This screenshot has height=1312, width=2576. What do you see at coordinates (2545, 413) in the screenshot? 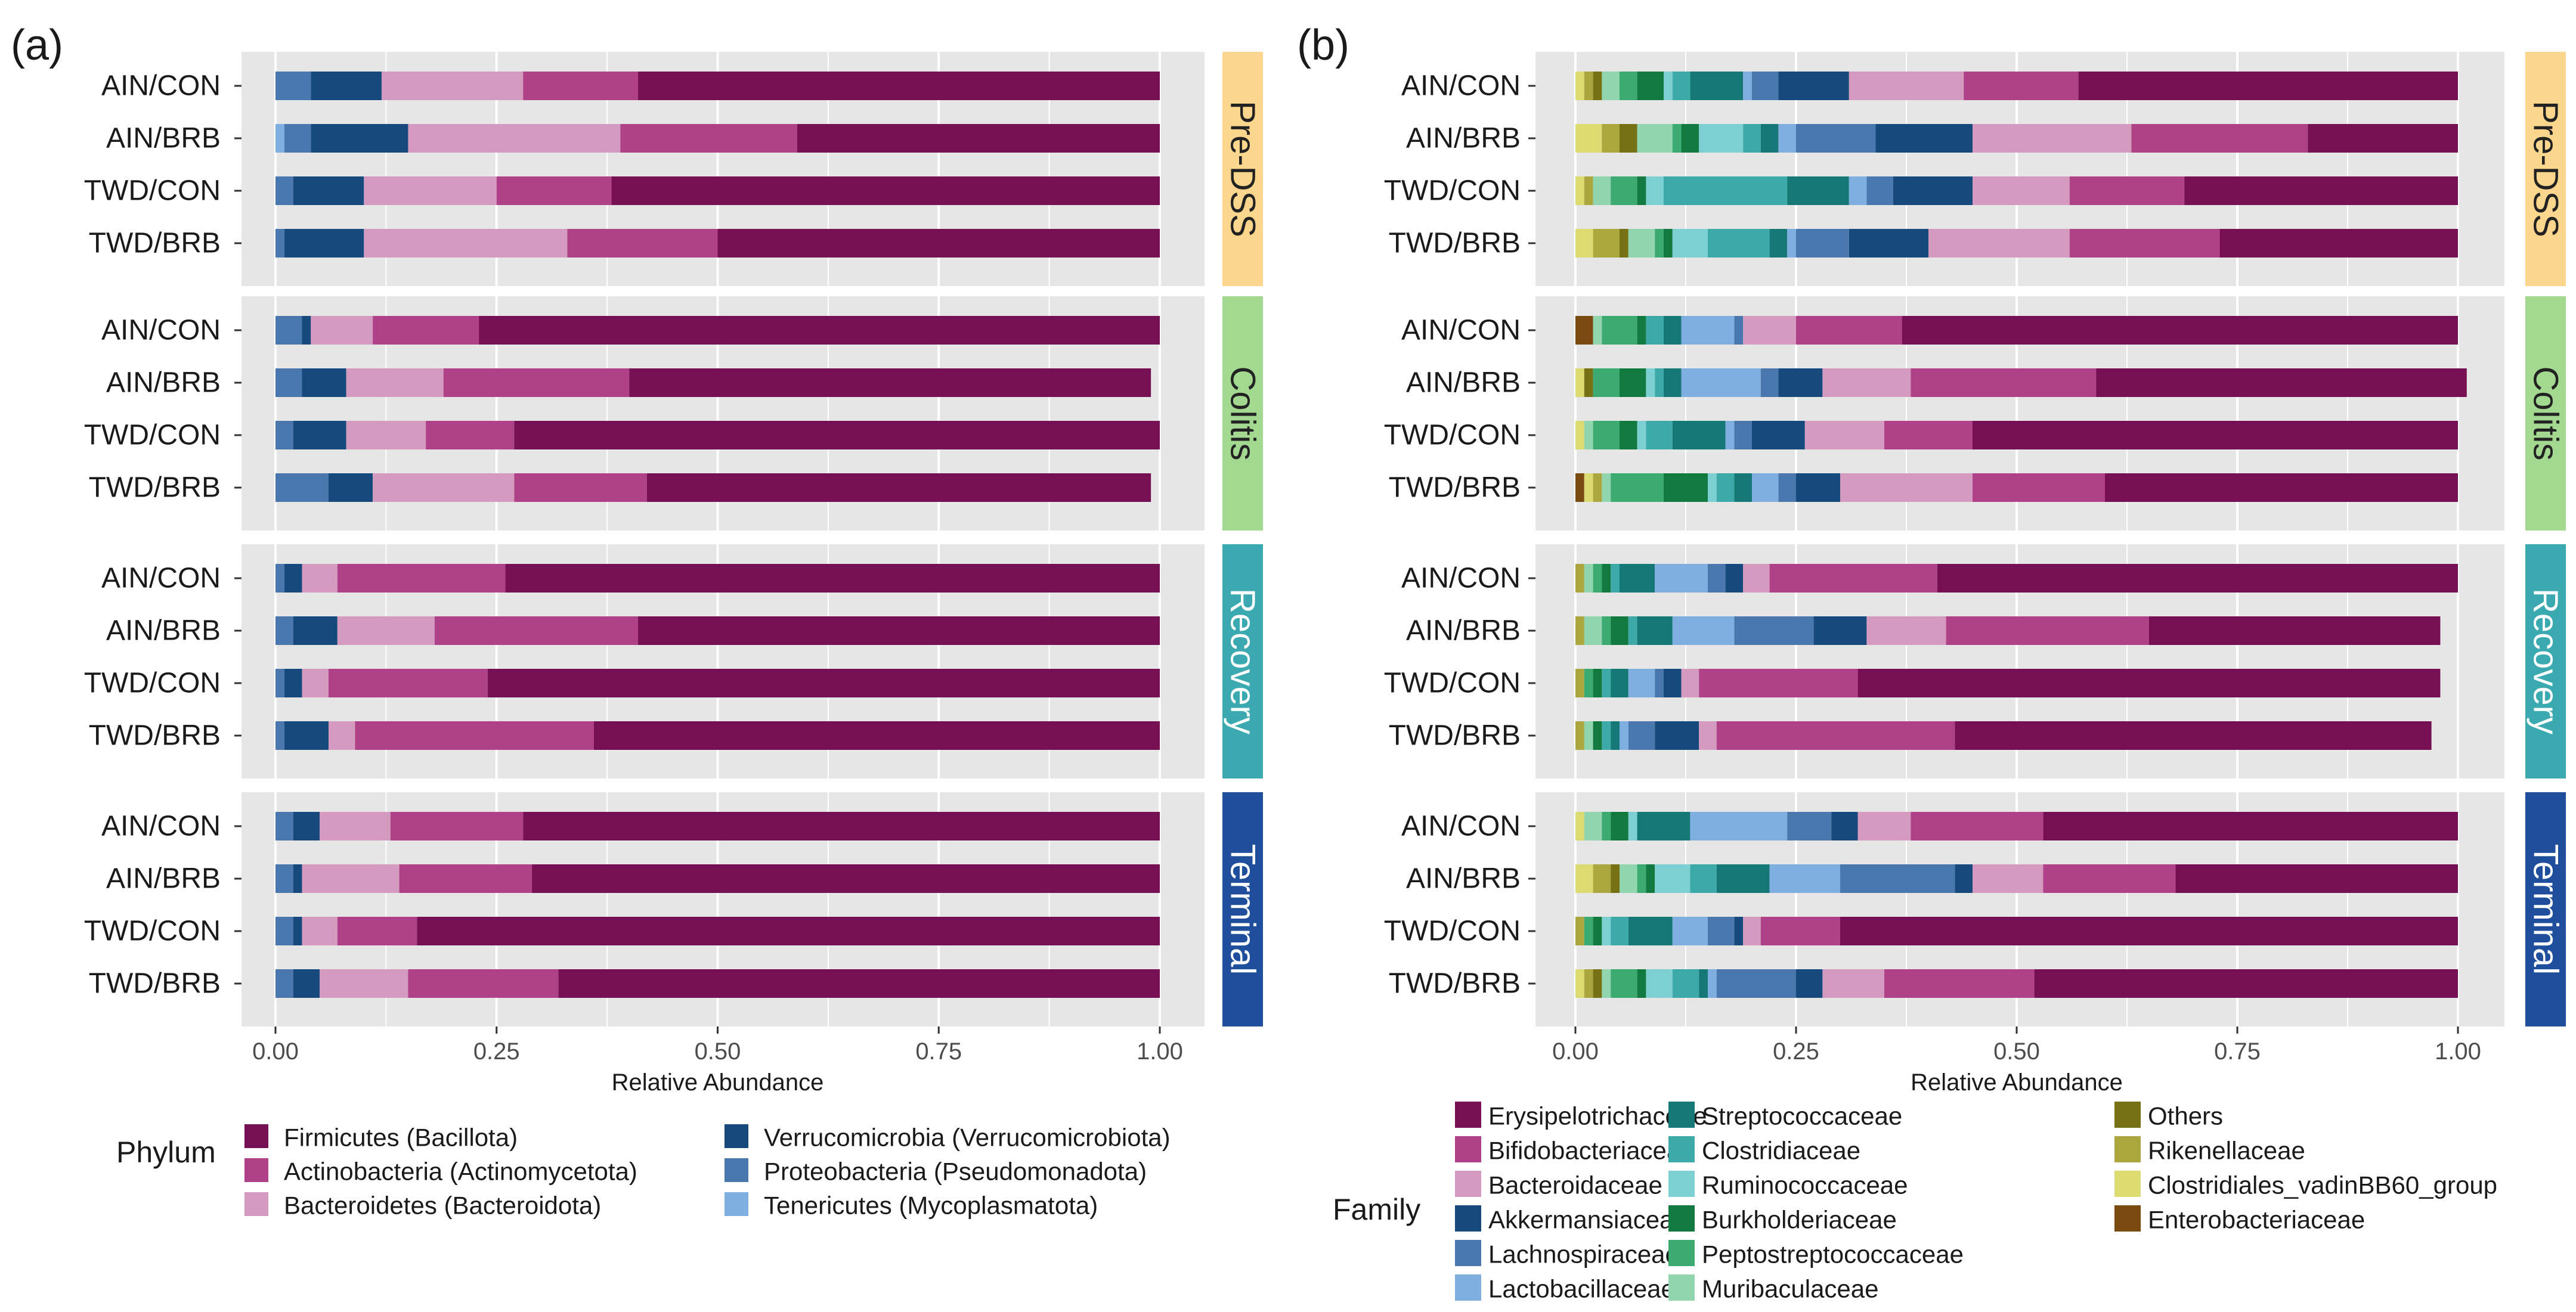
I see `facet-strip-colitis` at bounding box center [2545, 413].